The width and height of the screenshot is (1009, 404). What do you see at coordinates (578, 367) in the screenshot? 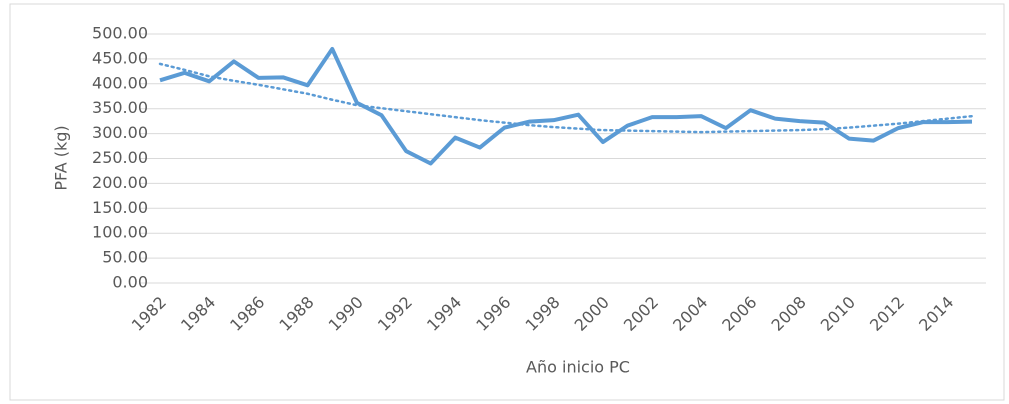
I see `x-axis-title: Año inicio PC` at bounding box center [578, 367].